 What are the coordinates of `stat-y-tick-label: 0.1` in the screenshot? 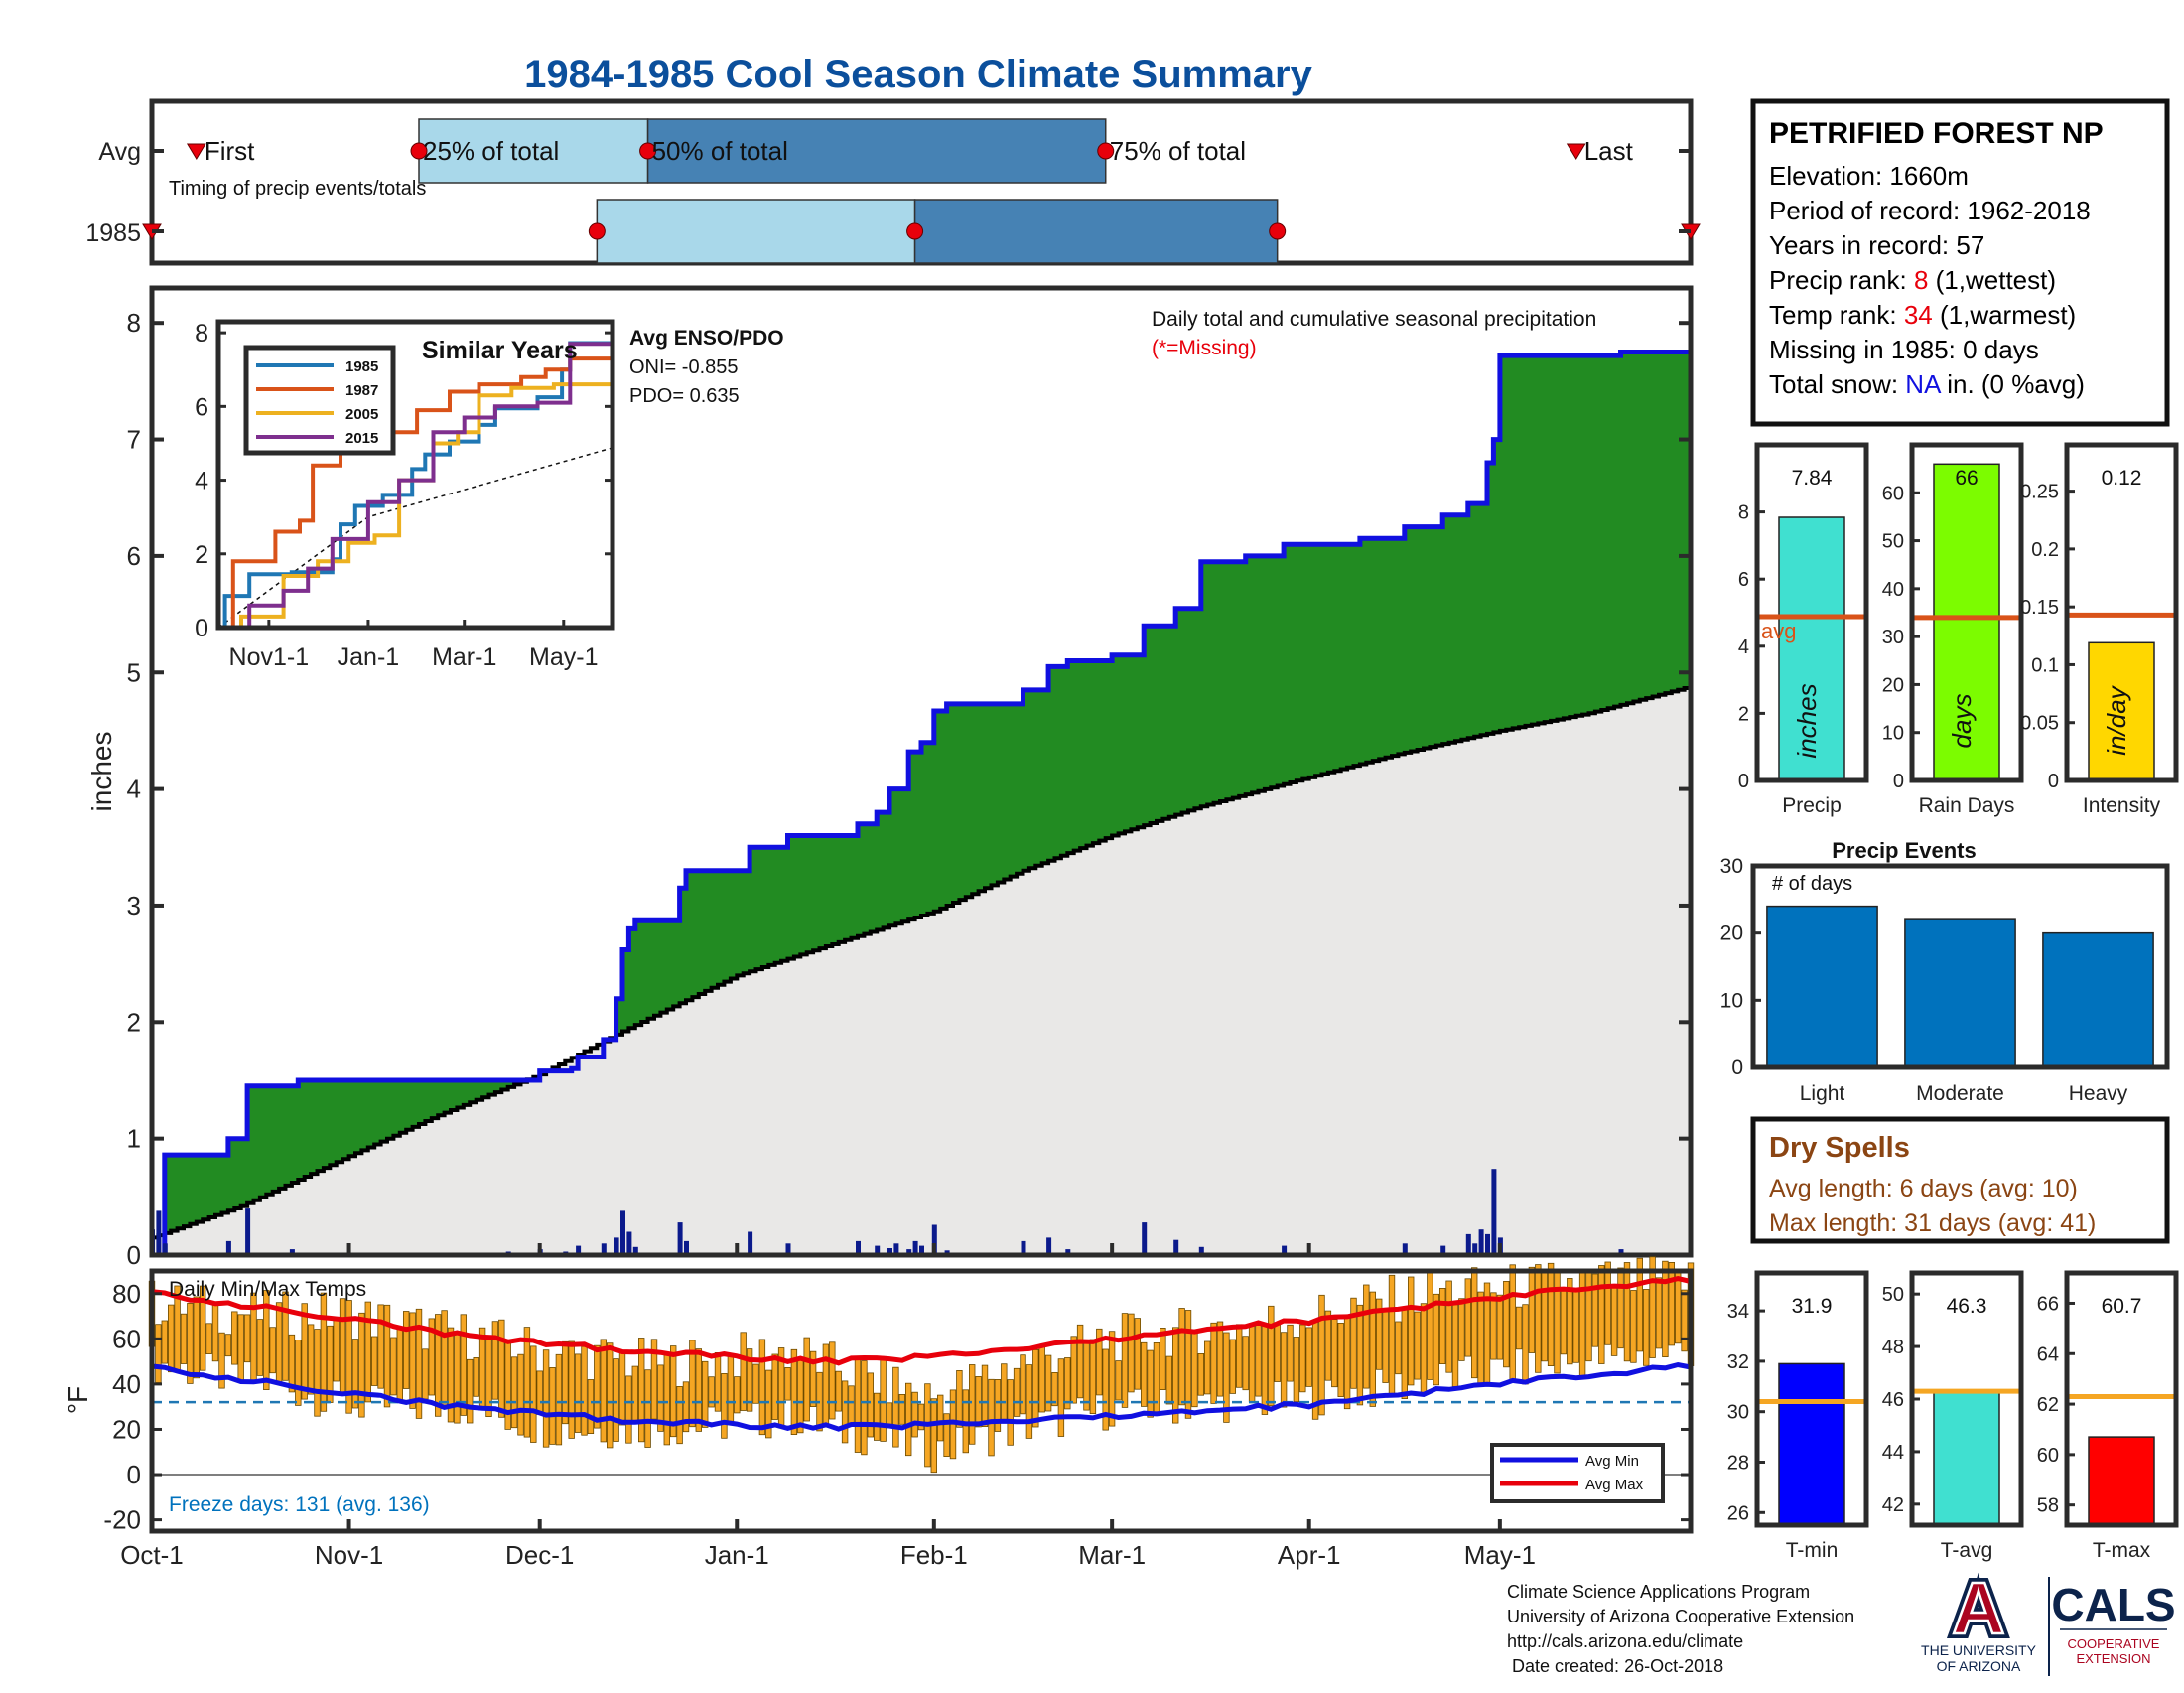 It's located at (2045, 665).